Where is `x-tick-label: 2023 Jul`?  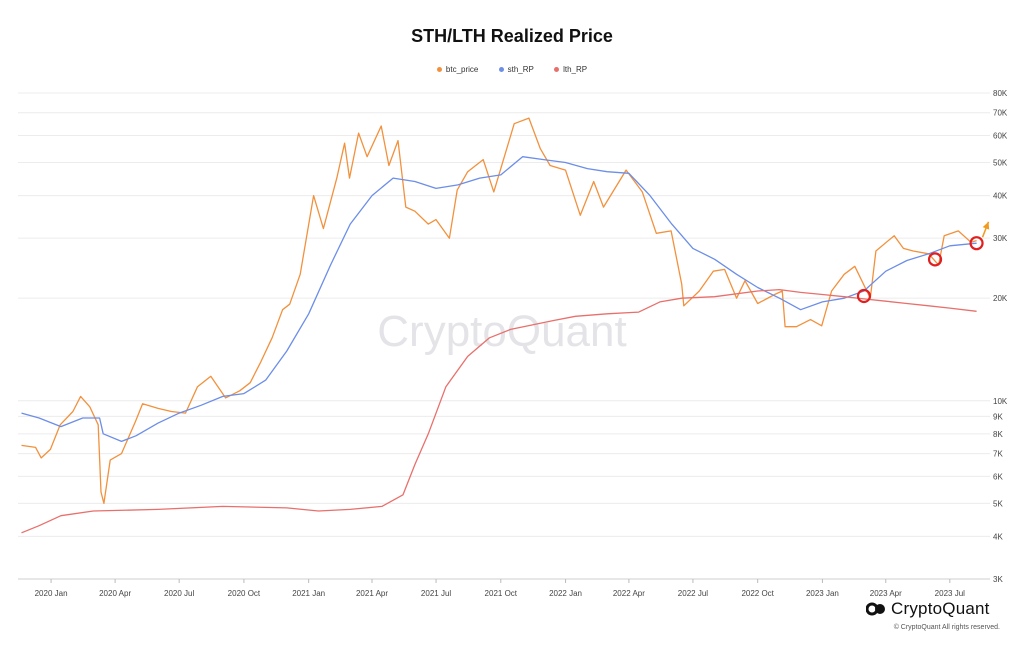 x-tick-label: 2023 Jul is located at coordinates (950, 593).